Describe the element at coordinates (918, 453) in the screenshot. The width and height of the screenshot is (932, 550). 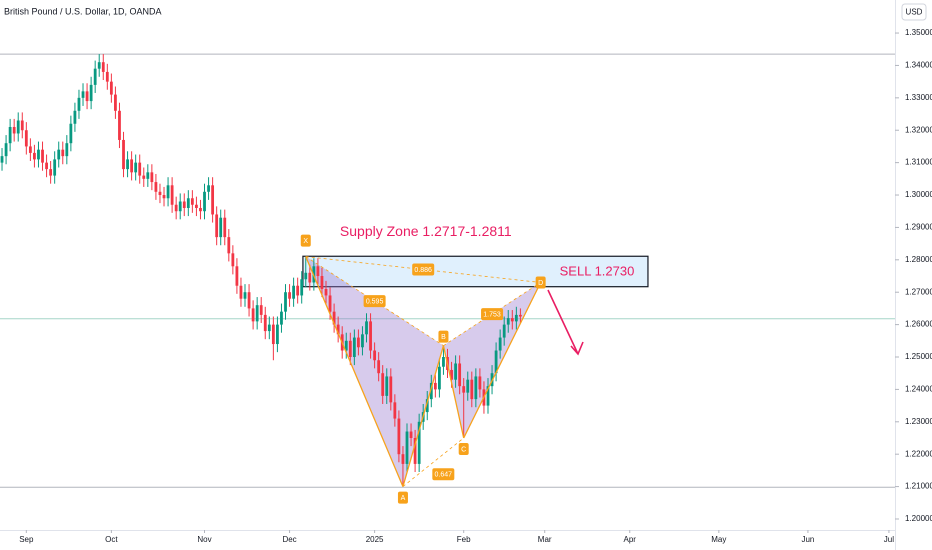
I see `y-tick-label: 1.22000` at that location.